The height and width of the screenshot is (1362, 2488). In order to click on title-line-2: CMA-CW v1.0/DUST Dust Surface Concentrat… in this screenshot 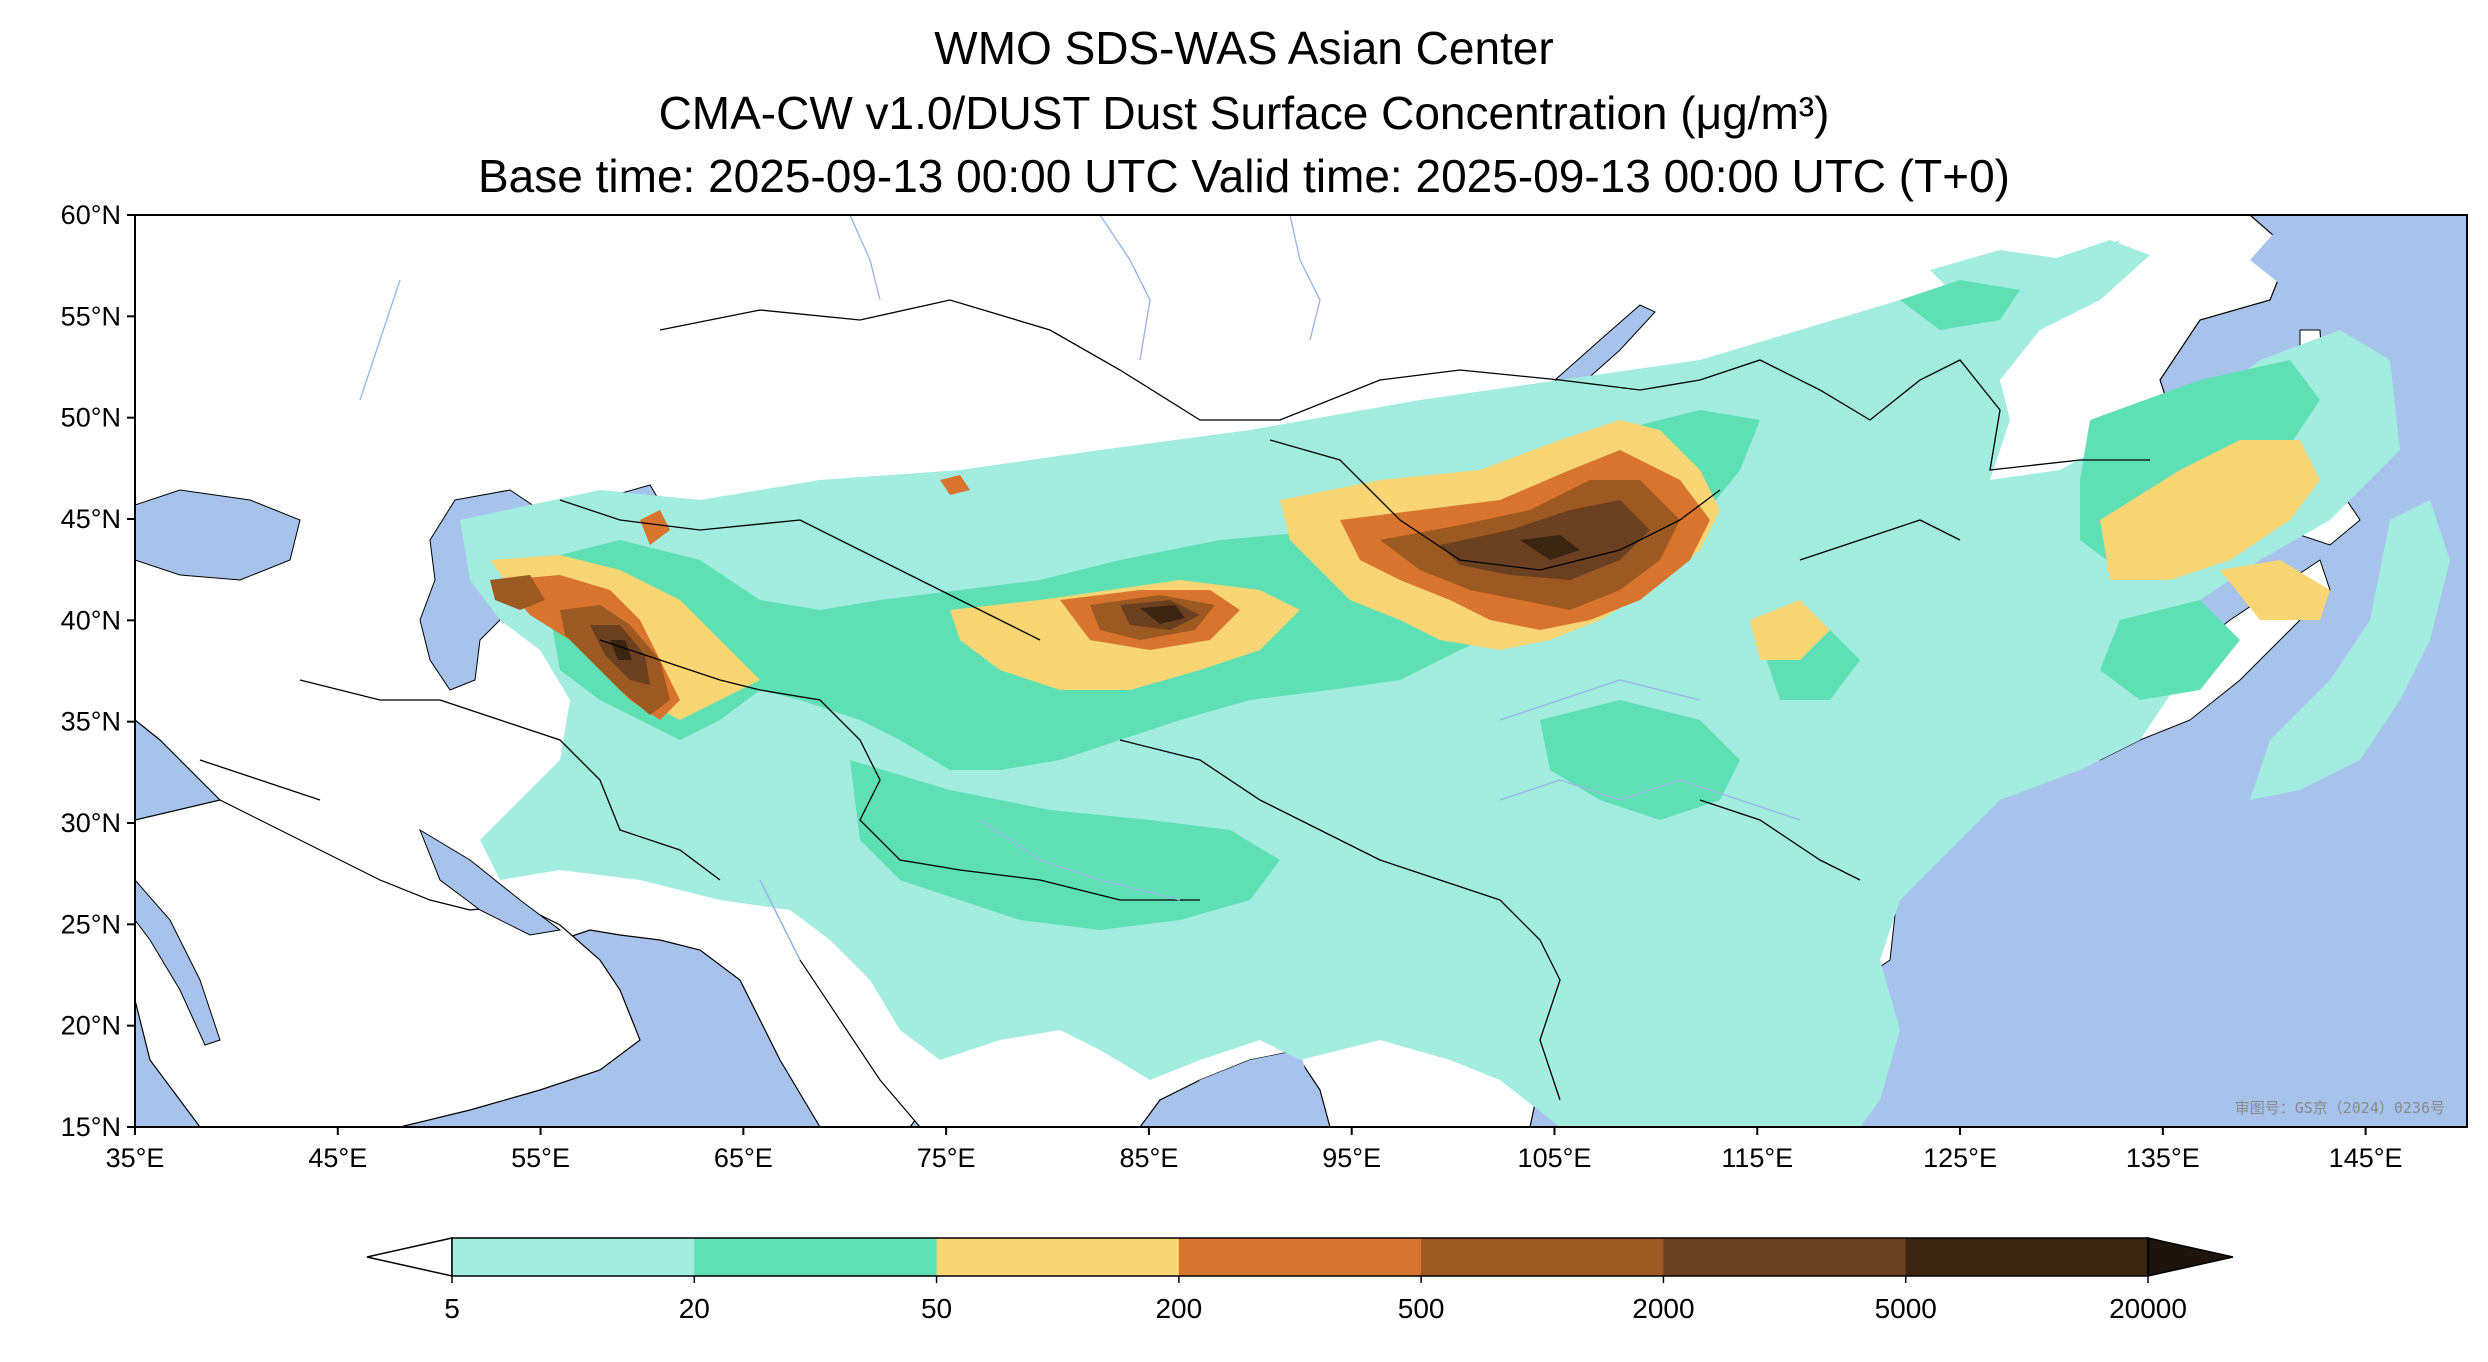, I will do `click(1244, 113)`.